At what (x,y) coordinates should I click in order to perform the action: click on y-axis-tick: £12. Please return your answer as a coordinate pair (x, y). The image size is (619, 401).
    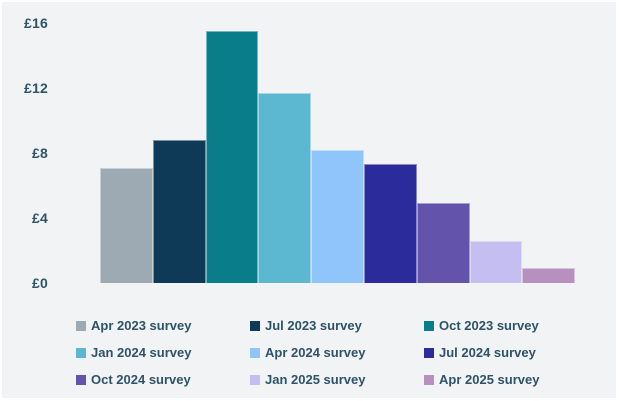
    Looking at the image, I should click on (36, 88).